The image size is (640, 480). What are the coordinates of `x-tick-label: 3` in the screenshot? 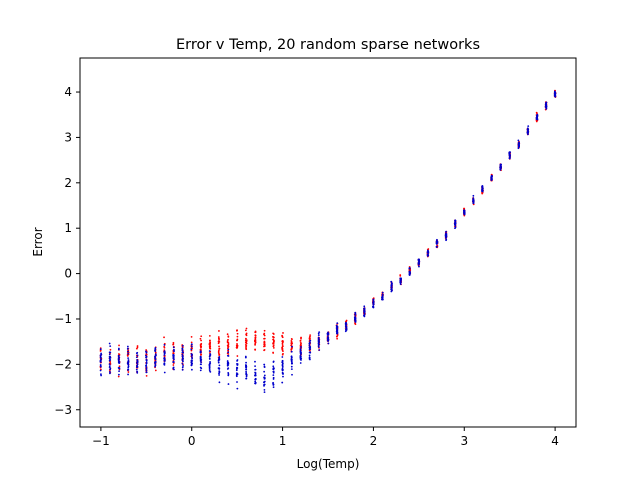 It's located at (464, 441).